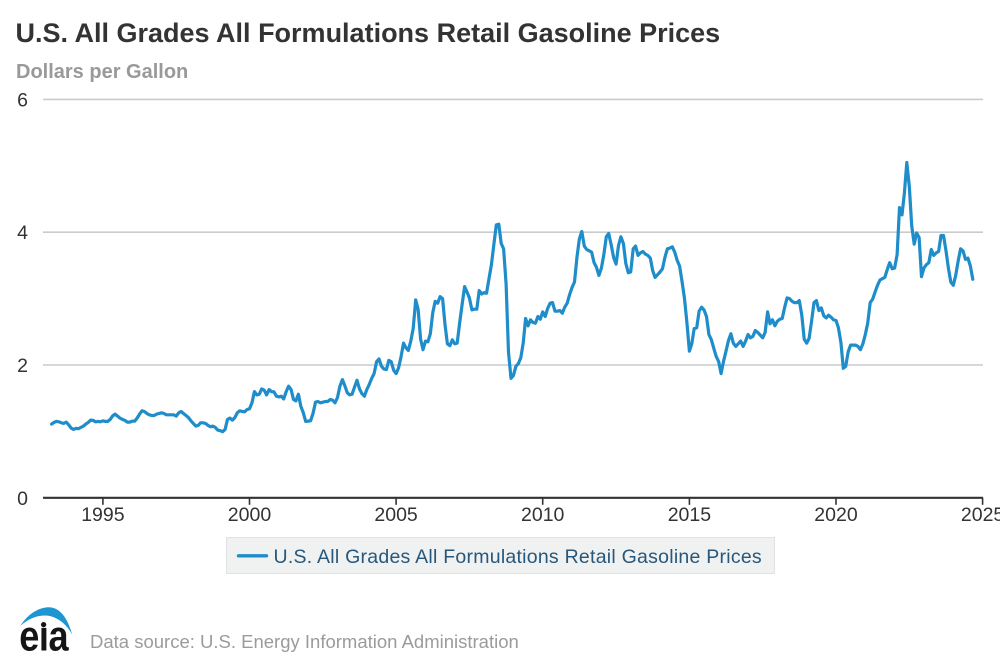 This screenshot has height=667, width=1000. What do you see at coordinates (102, 72) in the screenshot?
I see `svg-text: Dollars per Gallon` at bounding box center [102, 72].